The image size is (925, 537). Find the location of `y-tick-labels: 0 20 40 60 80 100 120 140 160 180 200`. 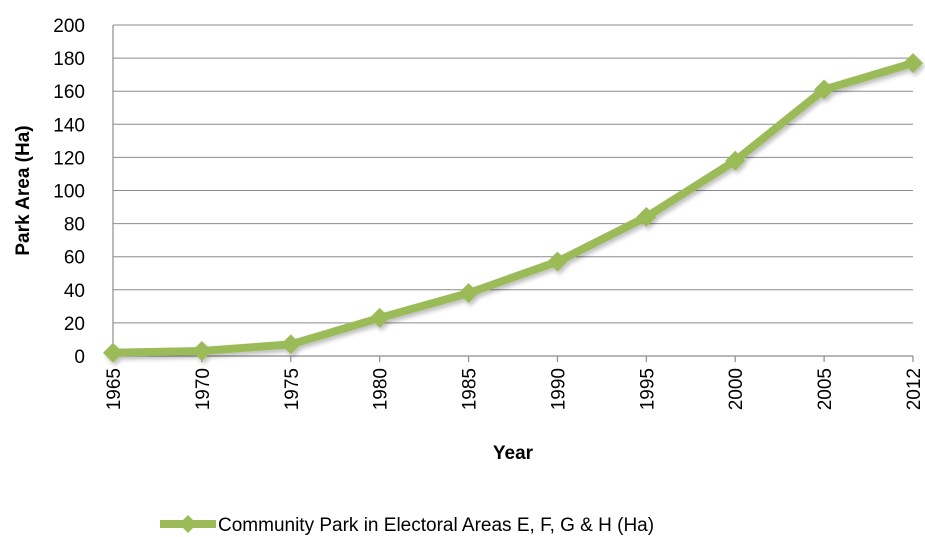

y-tick-labels: 0 20 40 60 80 100 120 140 160 180 200 is located at coordinates (69, 192).